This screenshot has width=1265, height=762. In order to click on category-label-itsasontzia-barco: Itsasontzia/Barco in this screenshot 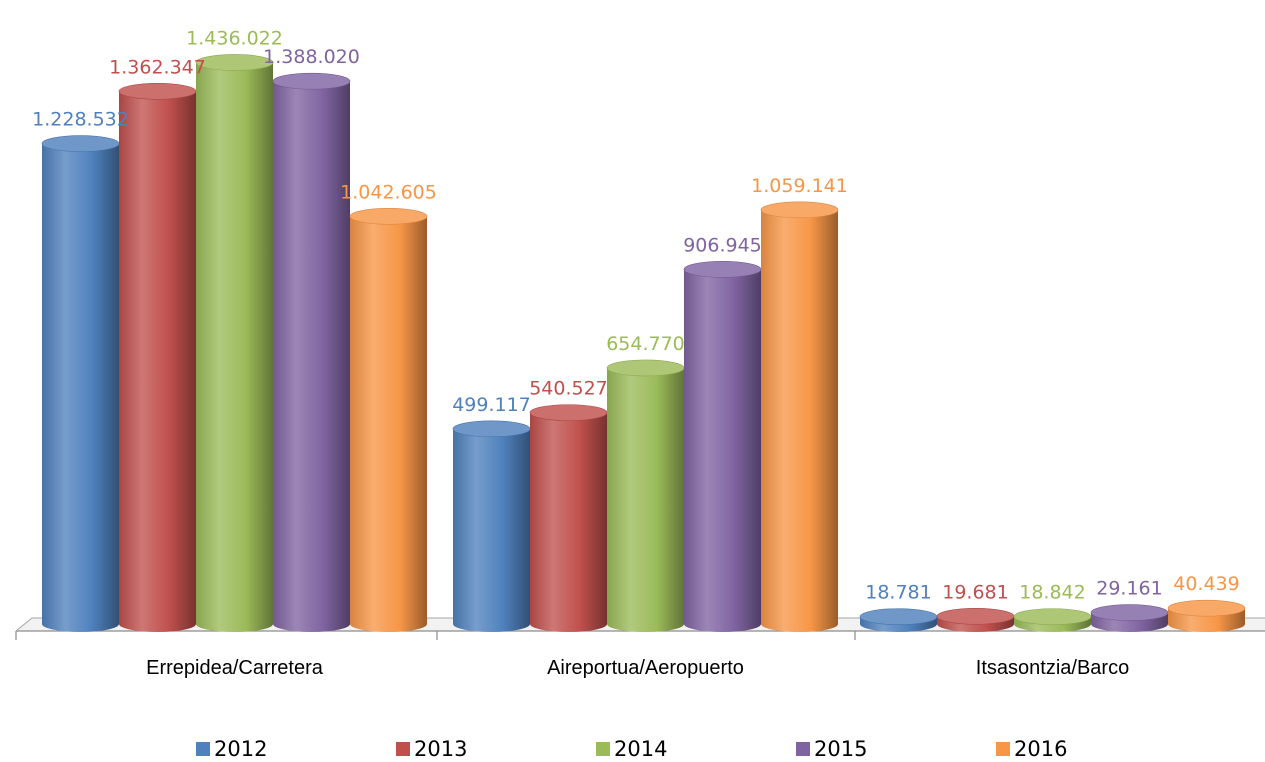, I will do `click(1052, 668)`.